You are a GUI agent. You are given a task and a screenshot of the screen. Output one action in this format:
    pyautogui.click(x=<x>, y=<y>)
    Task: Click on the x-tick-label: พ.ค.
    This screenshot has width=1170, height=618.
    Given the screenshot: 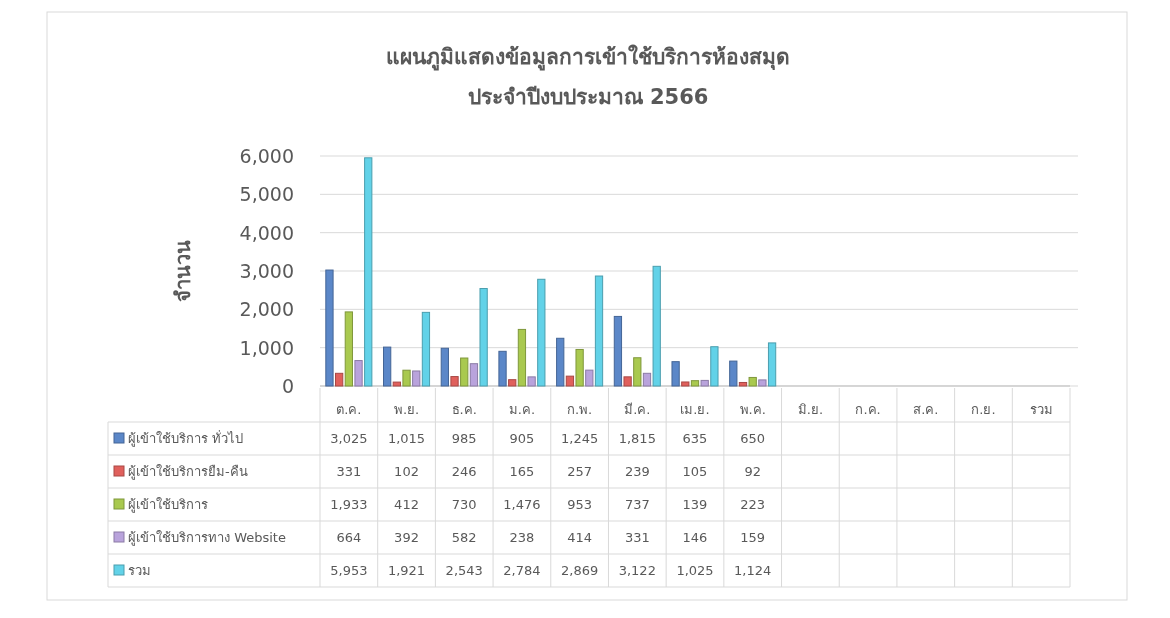 What is the action you would take?
    pyautogui.click(x=752, y=409)
    